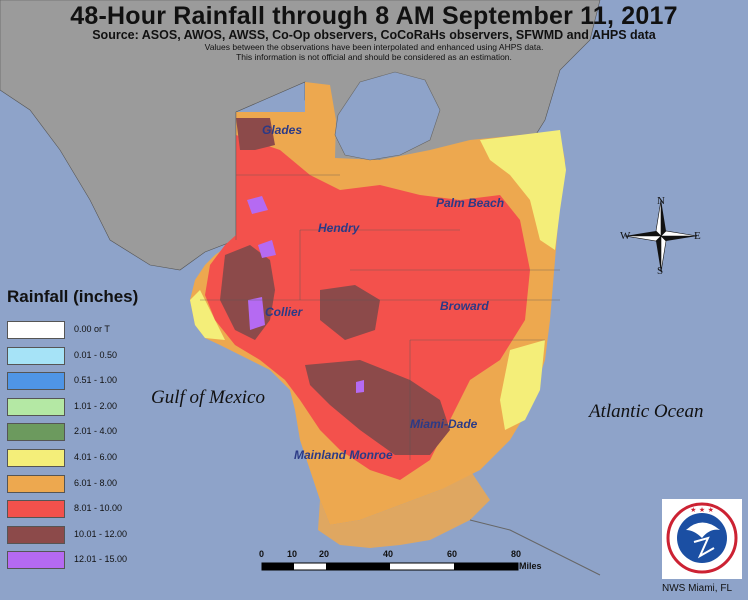  Describe the element at coordinates (96, 380) in the screenshot. I see `legend-label: 0.51 - 1.00` at that location.